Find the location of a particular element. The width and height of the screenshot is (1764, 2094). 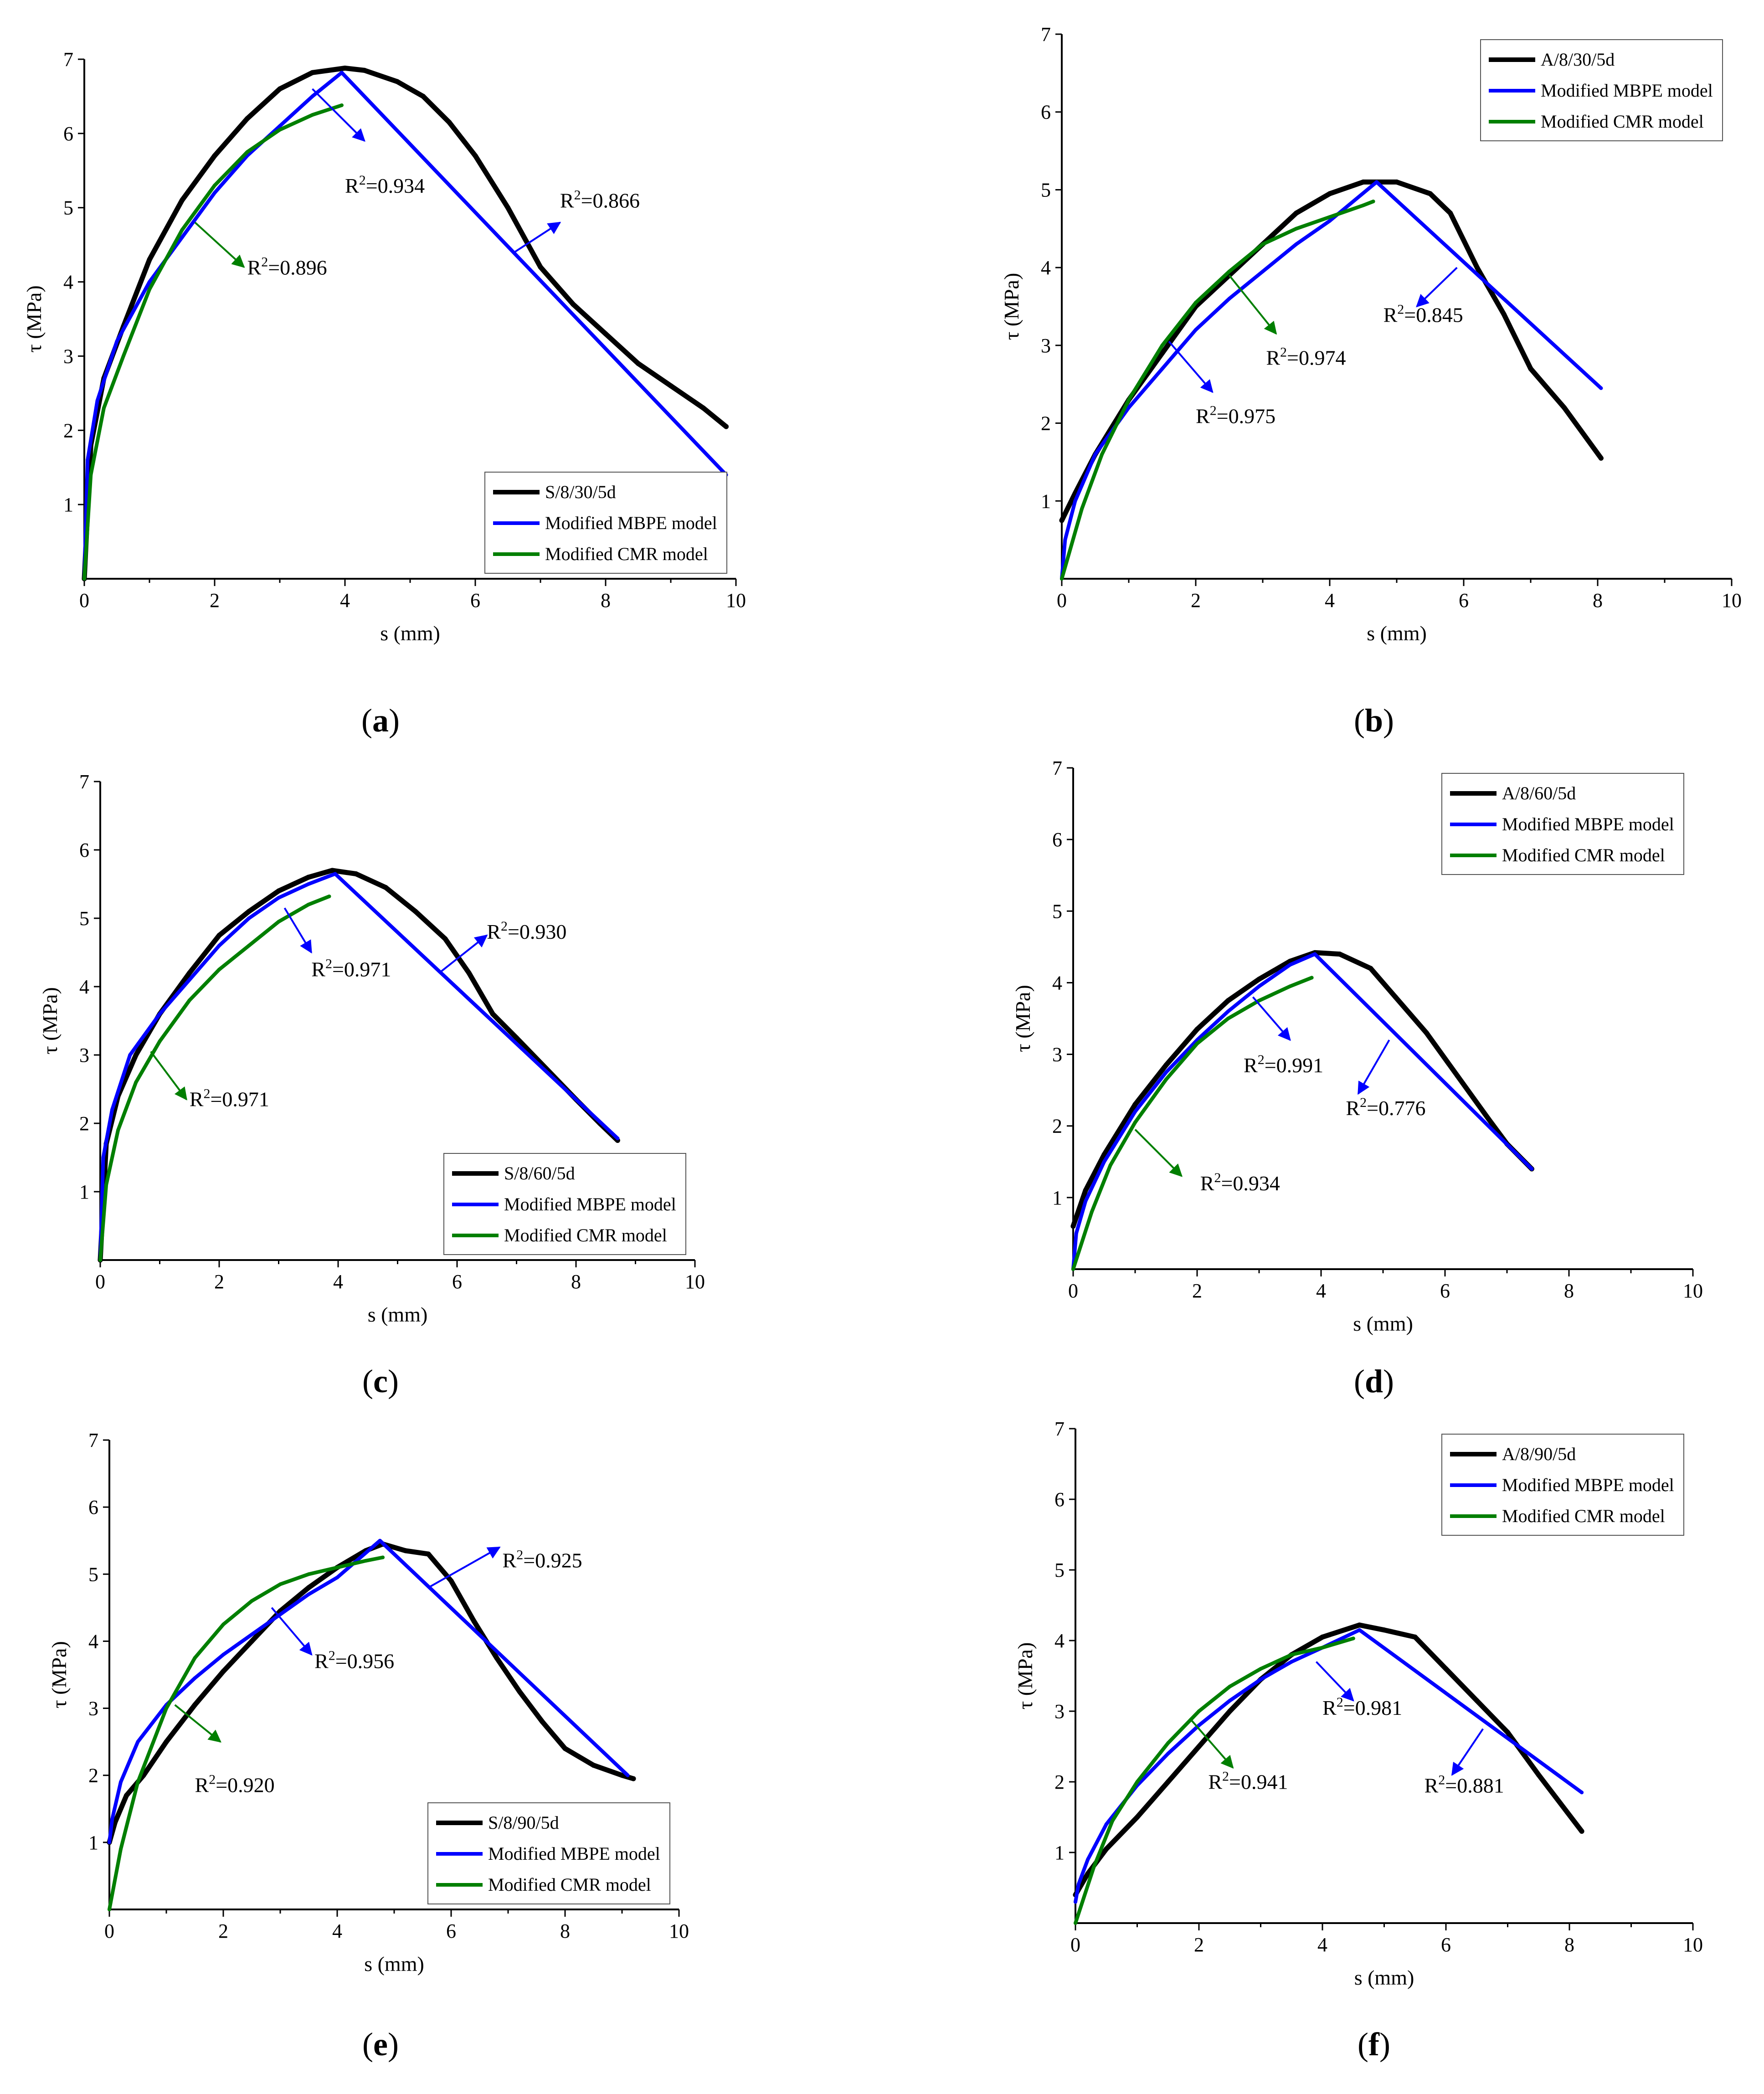

y-tick-label: 4 is located at coordinates (1059, 1641).